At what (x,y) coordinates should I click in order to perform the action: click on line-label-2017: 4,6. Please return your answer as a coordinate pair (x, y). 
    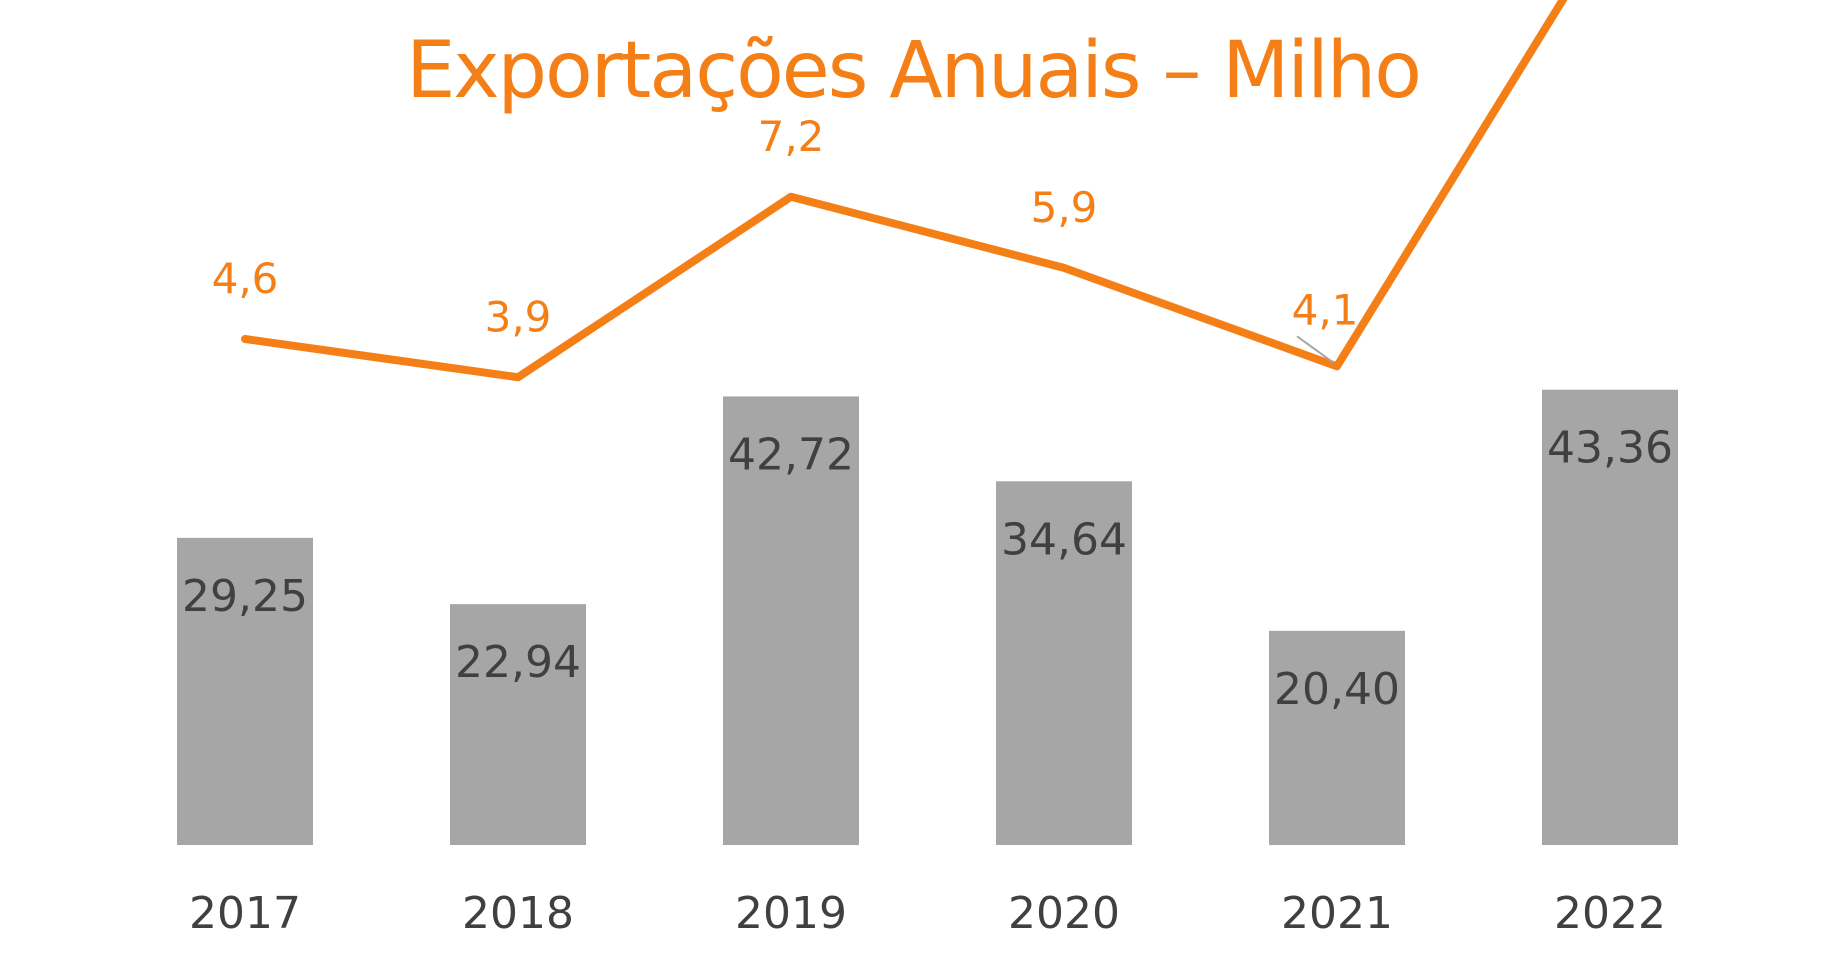
    Looking at the image, I should click on (245, 278).